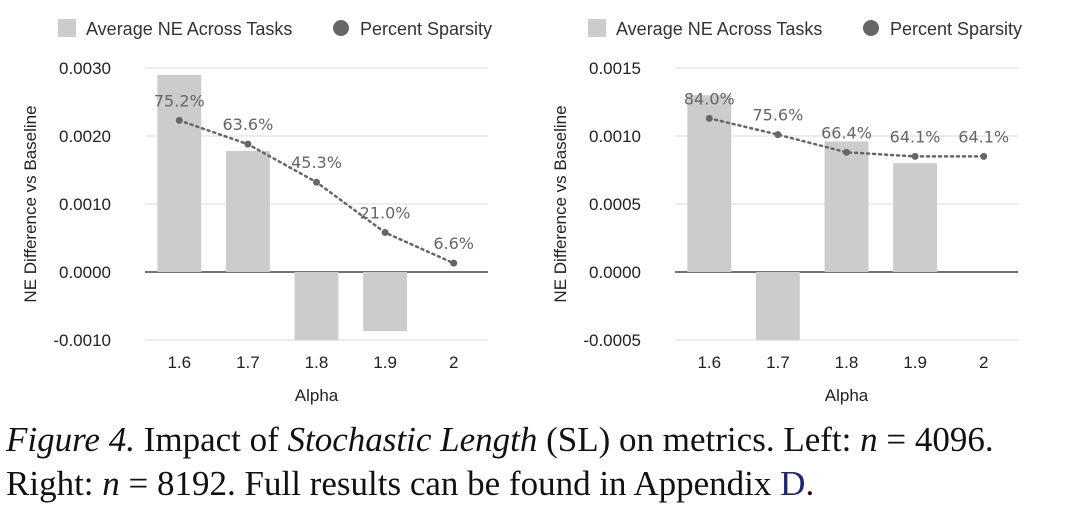 Image resolution: width=1080 pixels, height=520 pixels. Describe the element at coordinates (615, 68) in the screenshot. I see `y-tick-label: 0.0015` at that location.